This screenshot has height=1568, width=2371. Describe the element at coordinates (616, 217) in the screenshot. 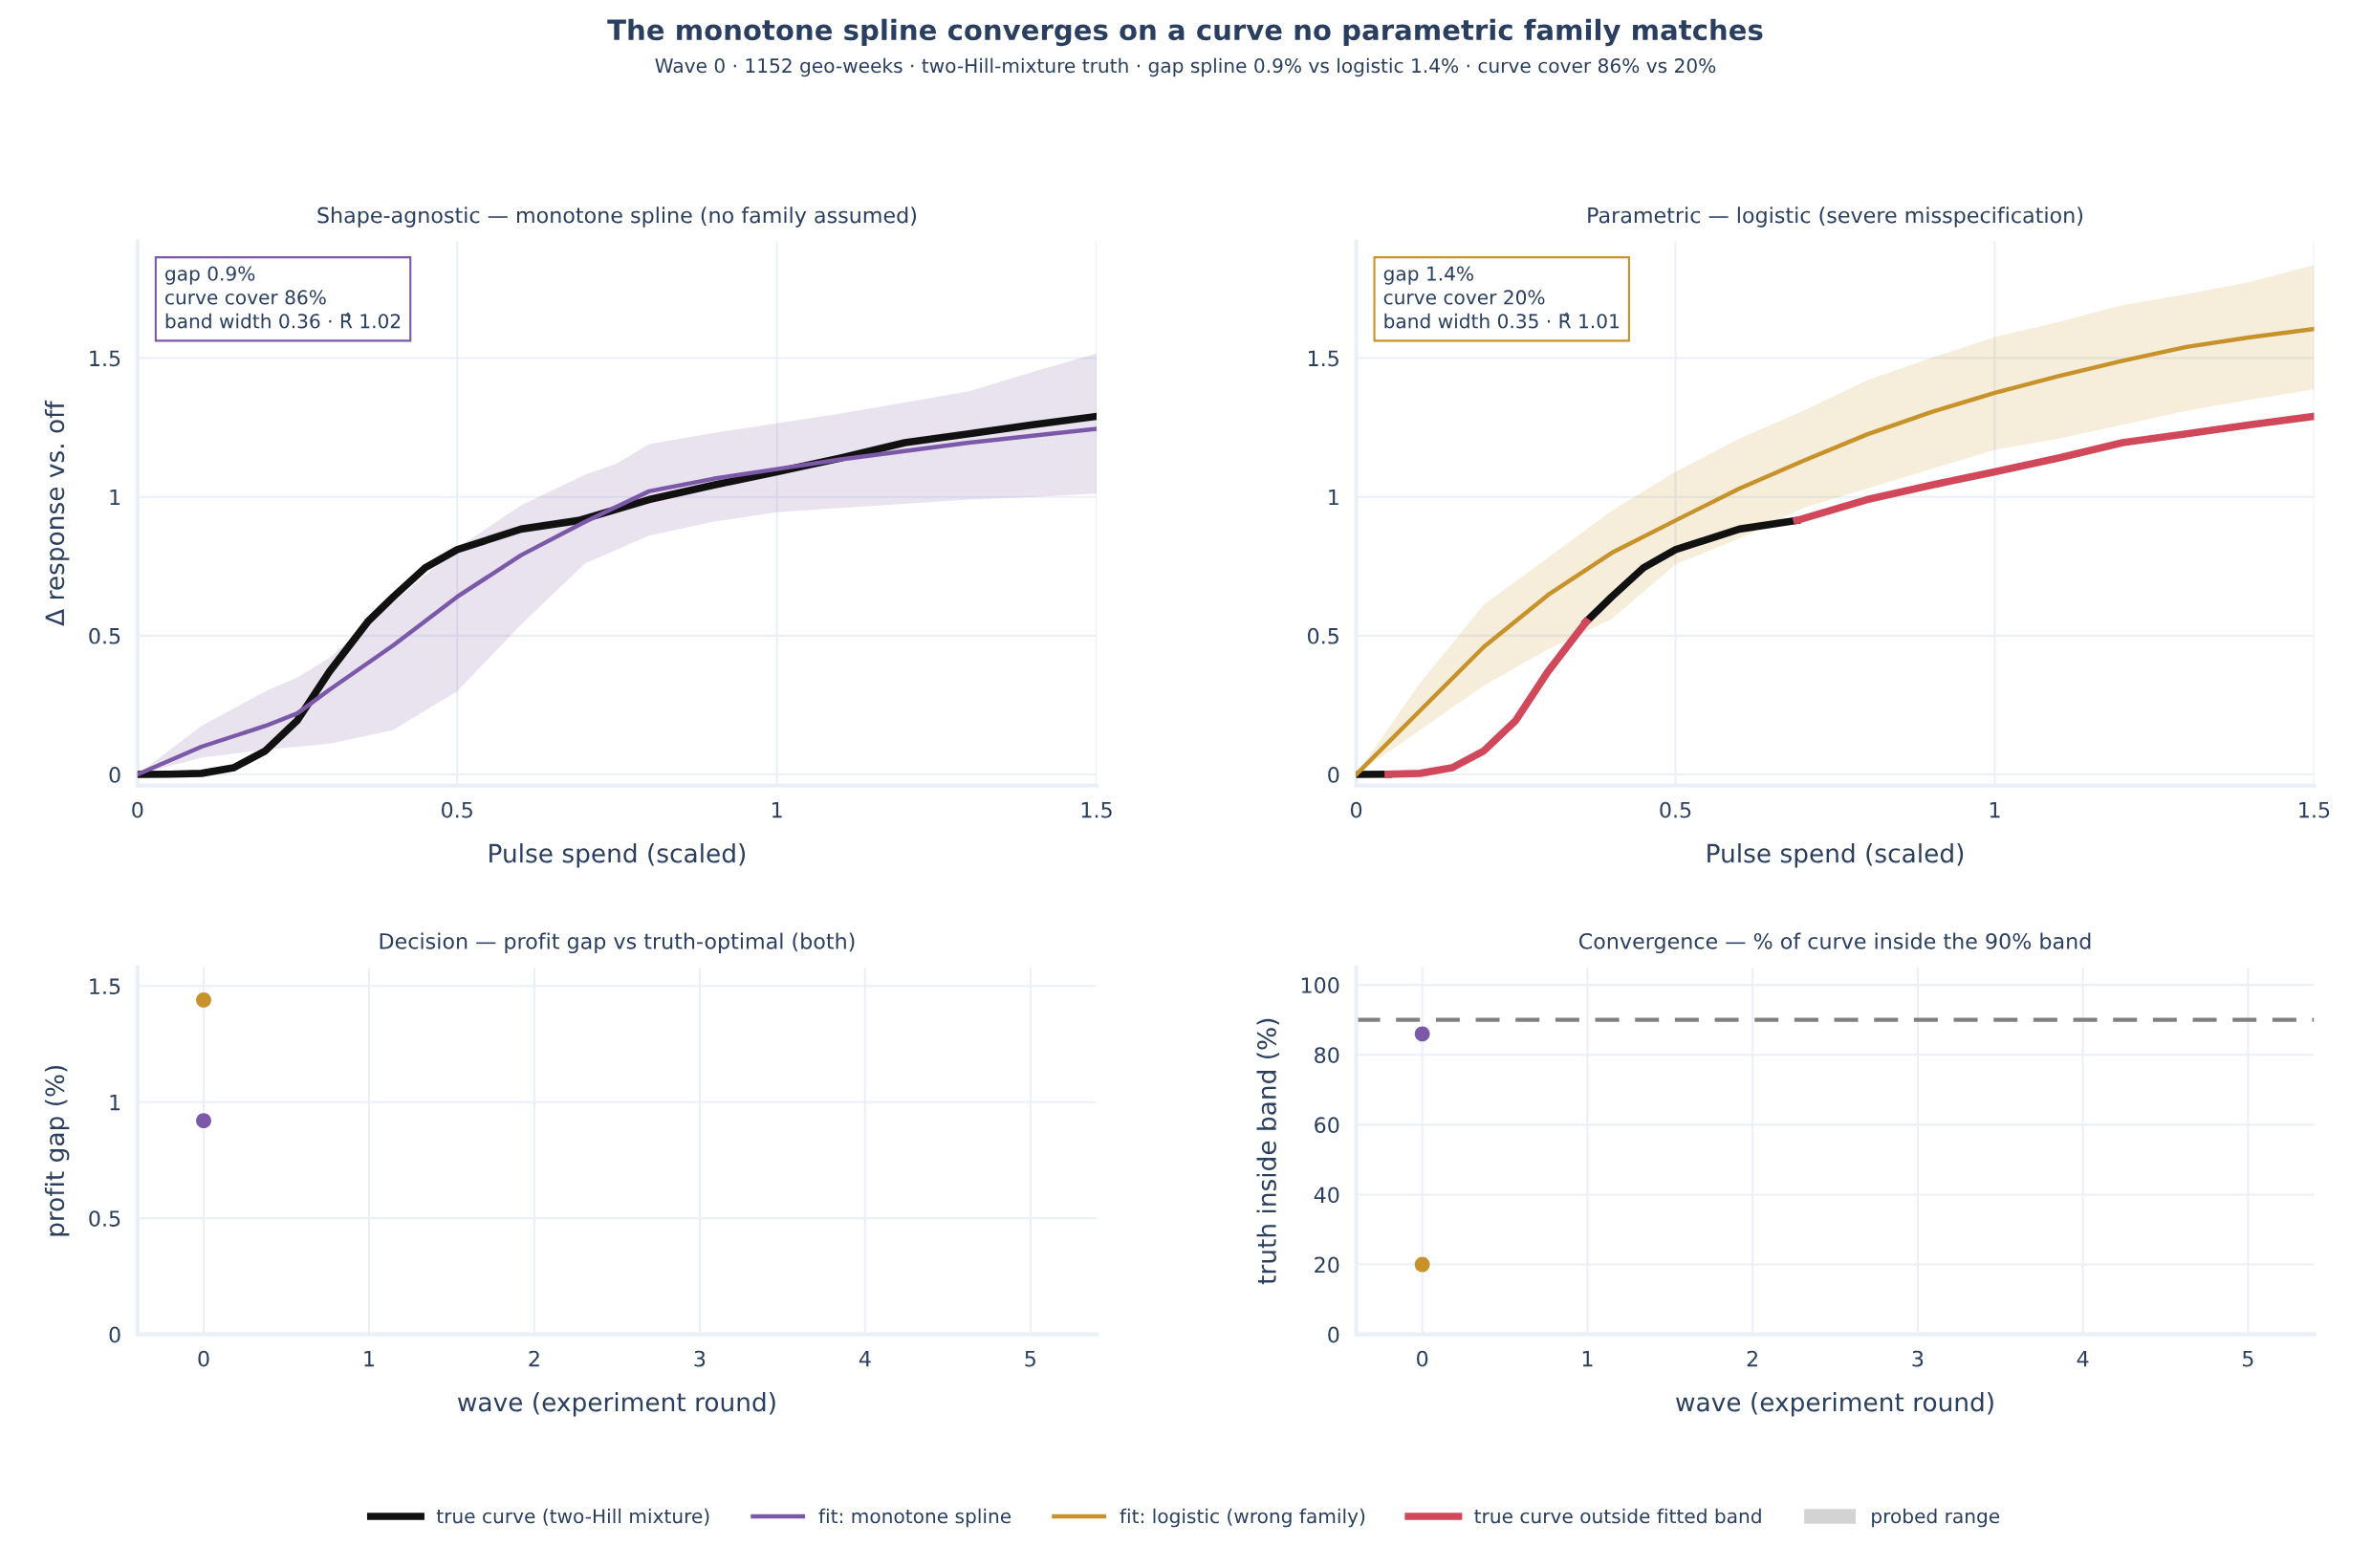

I see `chart-title: Shape-agnostic — monotone spline (no family assumed)` at that location.